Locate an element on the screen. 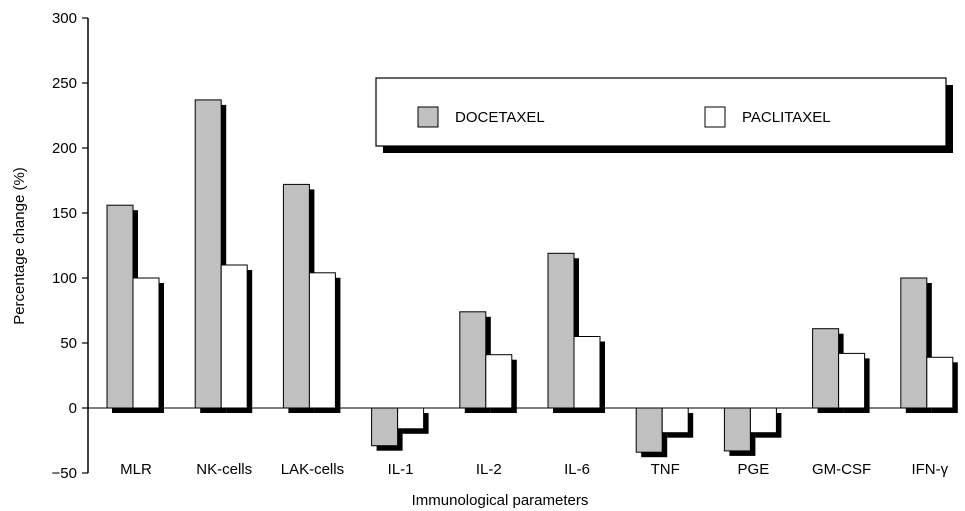  y-tick-label: 100 is located at coordinates (64, 278).